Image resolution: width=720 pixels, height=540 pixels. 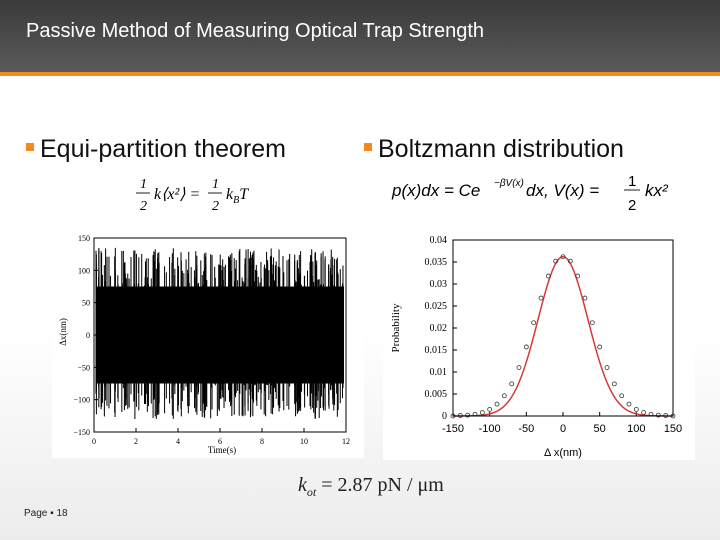 What do you see at coordinates (86, 303) in the screenshot?
I see `y-tick-label: 50` at bounding box center [86, 303].